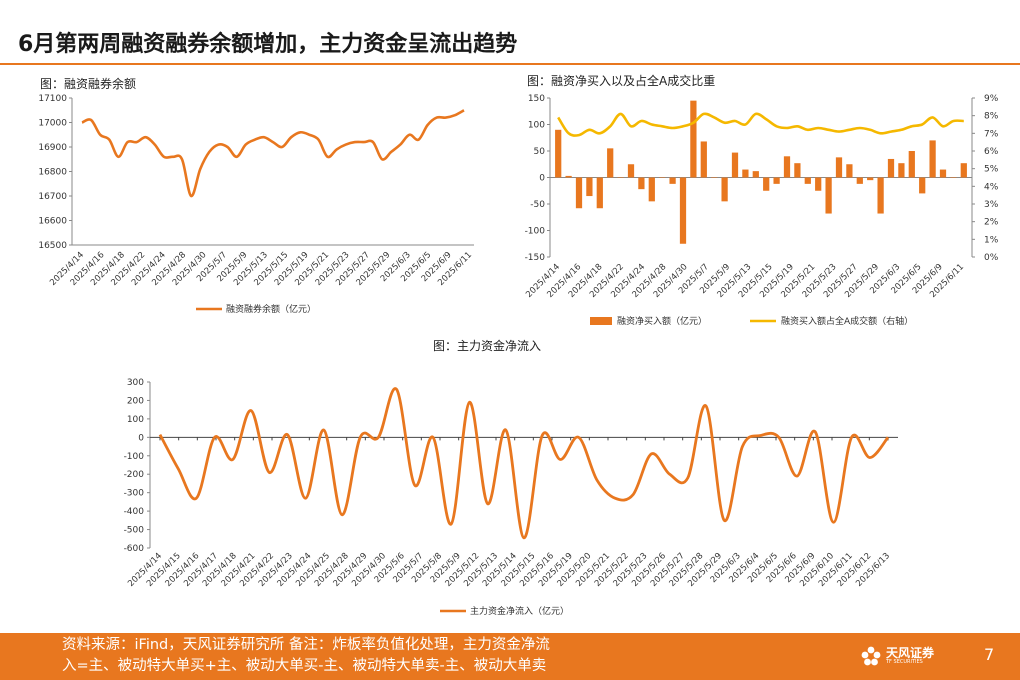  I want to click on chart3-subtitle: 图：主力资金净流入, so click(487, 346).